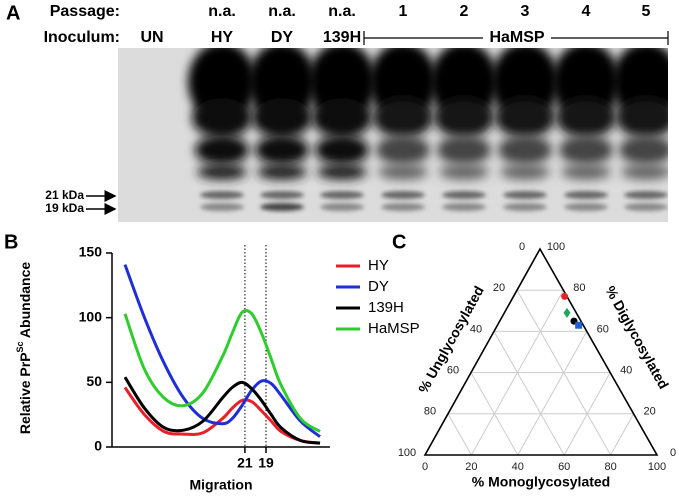 This screenshot has width=679, height=496. I want to click on panel-label: C, so click(399, 242).